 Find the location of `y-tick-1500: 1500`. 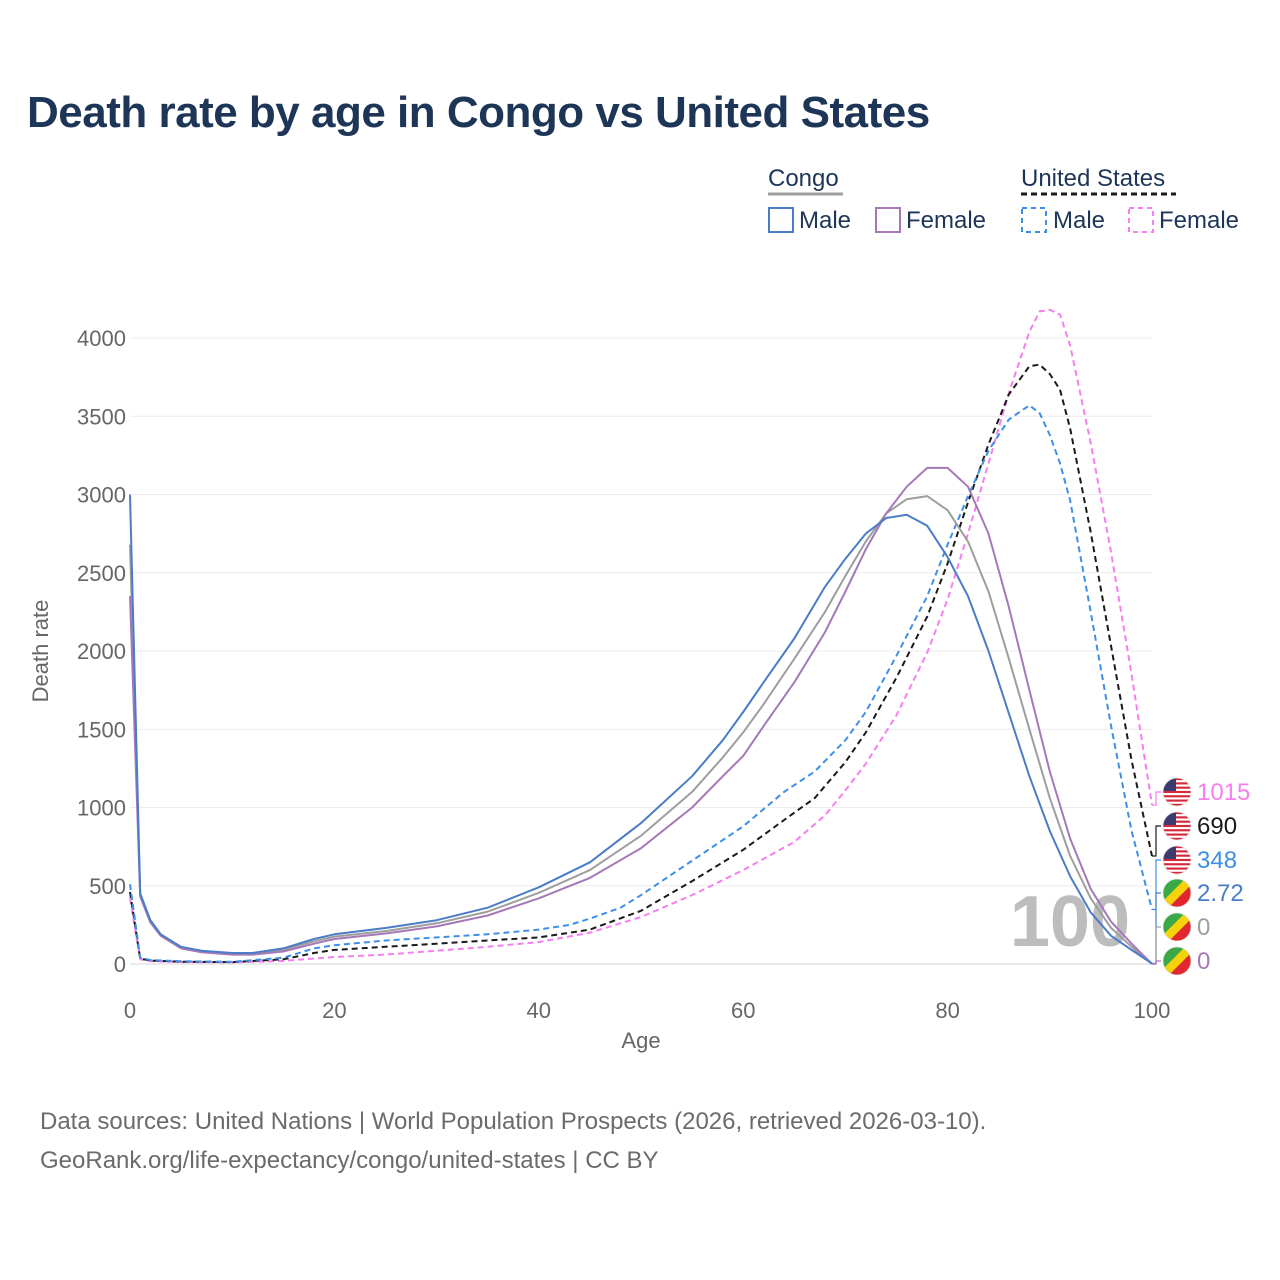

y-tick-1500: 1500 is located at coordinates (101, 729).